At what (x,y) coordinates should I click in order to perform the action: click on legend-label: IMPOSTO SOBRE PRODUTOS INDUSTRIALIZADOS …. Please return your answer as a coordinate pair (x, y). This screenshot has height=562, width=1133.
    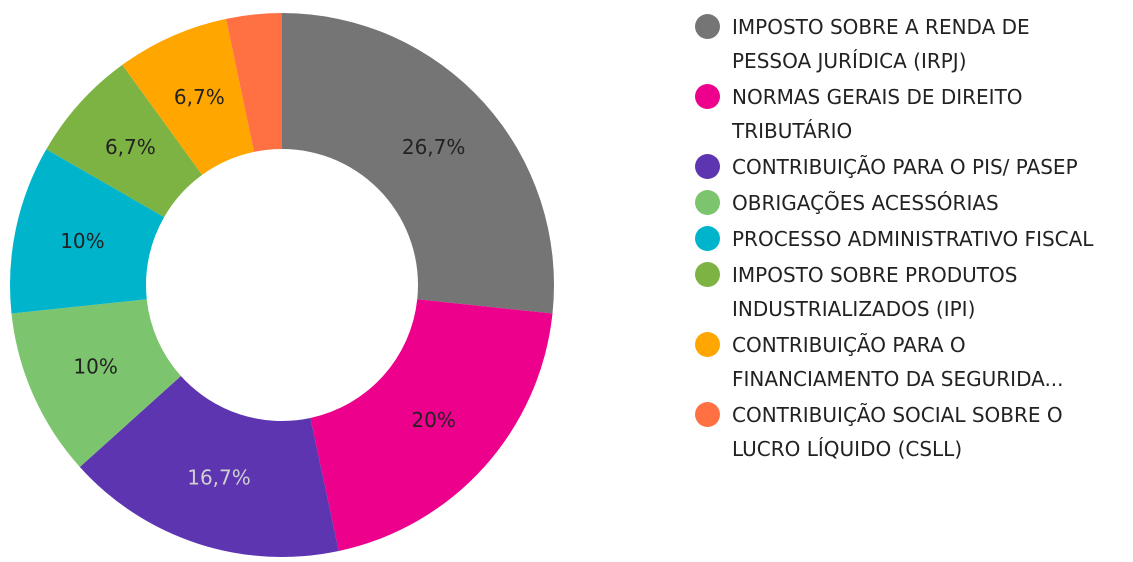
    Looking at the image, I should click on (875, 292).